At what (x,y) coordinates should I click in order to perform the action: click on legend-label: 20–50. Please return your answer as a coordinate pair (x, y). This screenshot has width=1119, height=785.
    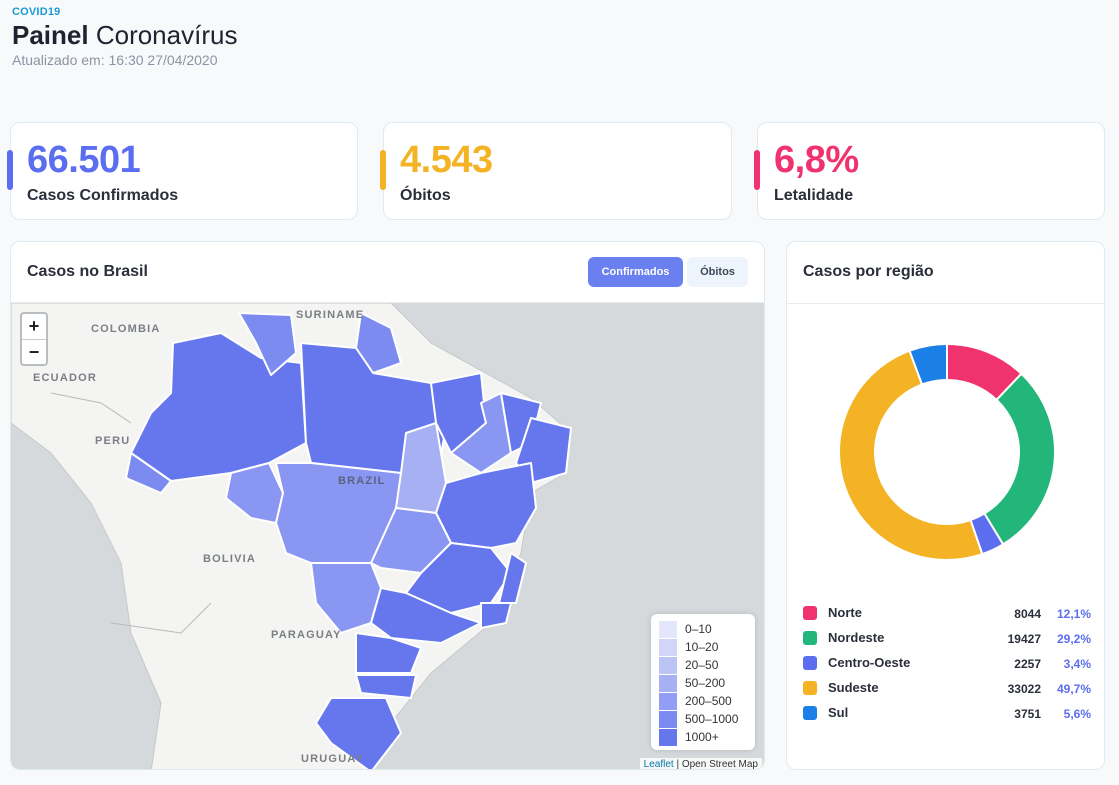
    Looking at the image, I should click on (702, 665).